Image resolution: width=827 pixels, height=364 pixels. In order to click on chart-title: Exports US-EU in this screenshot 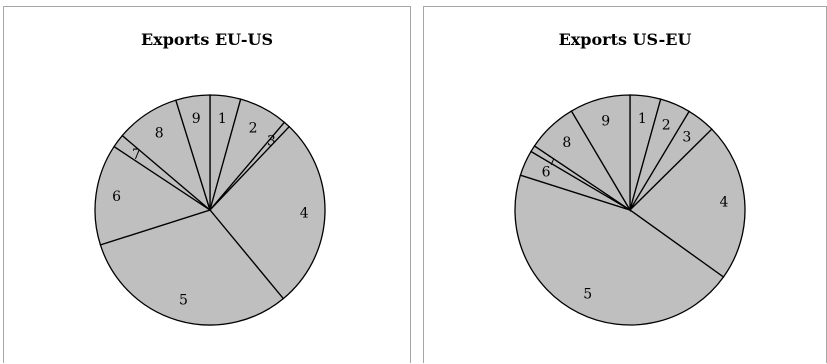, I will do `click(625, 39)`.